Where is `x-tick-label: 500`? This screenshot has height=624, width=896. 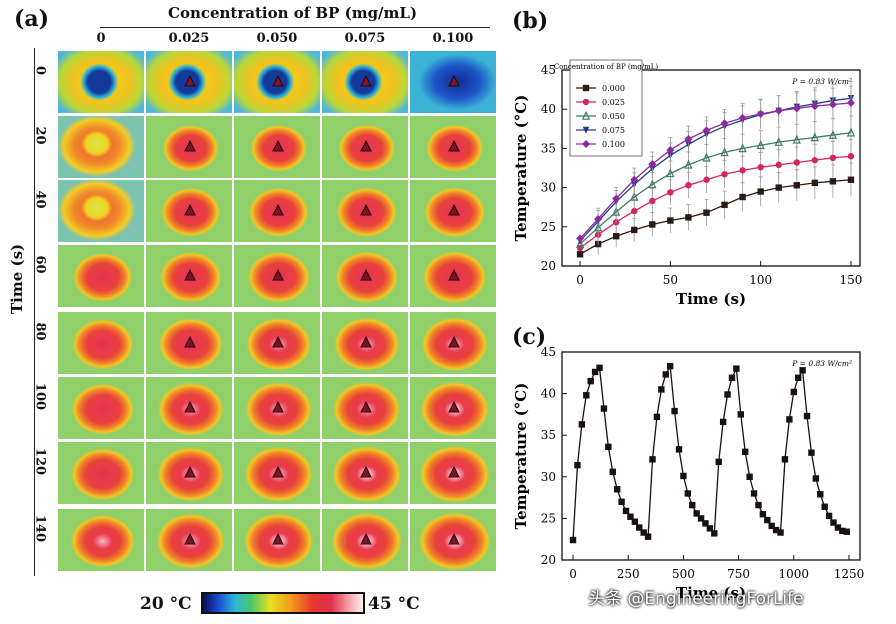
x-tick-label: 500 is located at coordinates (683, 574).